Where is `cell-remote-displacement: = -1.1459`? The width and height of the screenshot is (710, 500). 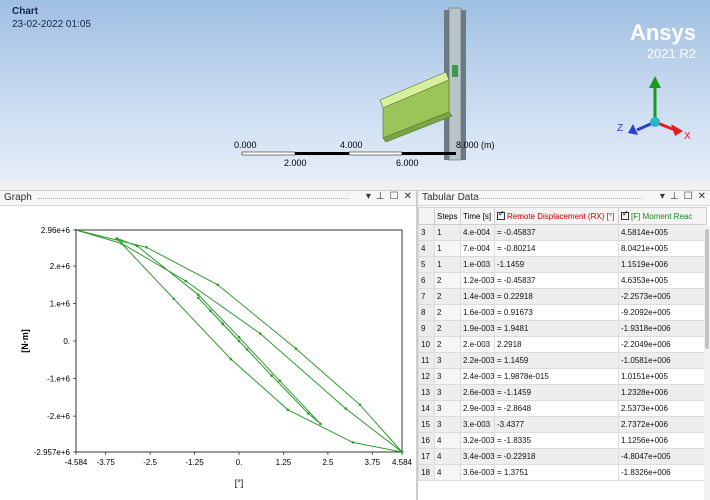 cell-remote-displacement: = -1.1459 is located at coordinates (556, 392).